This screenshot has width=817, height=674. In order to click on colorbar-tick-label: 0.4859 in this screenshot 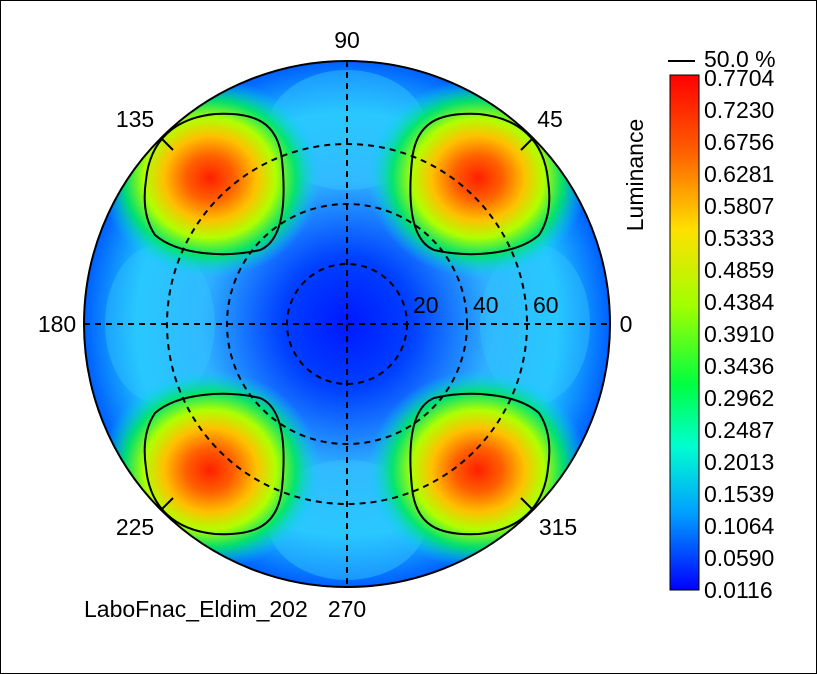, I will do `click(739, 270)`.